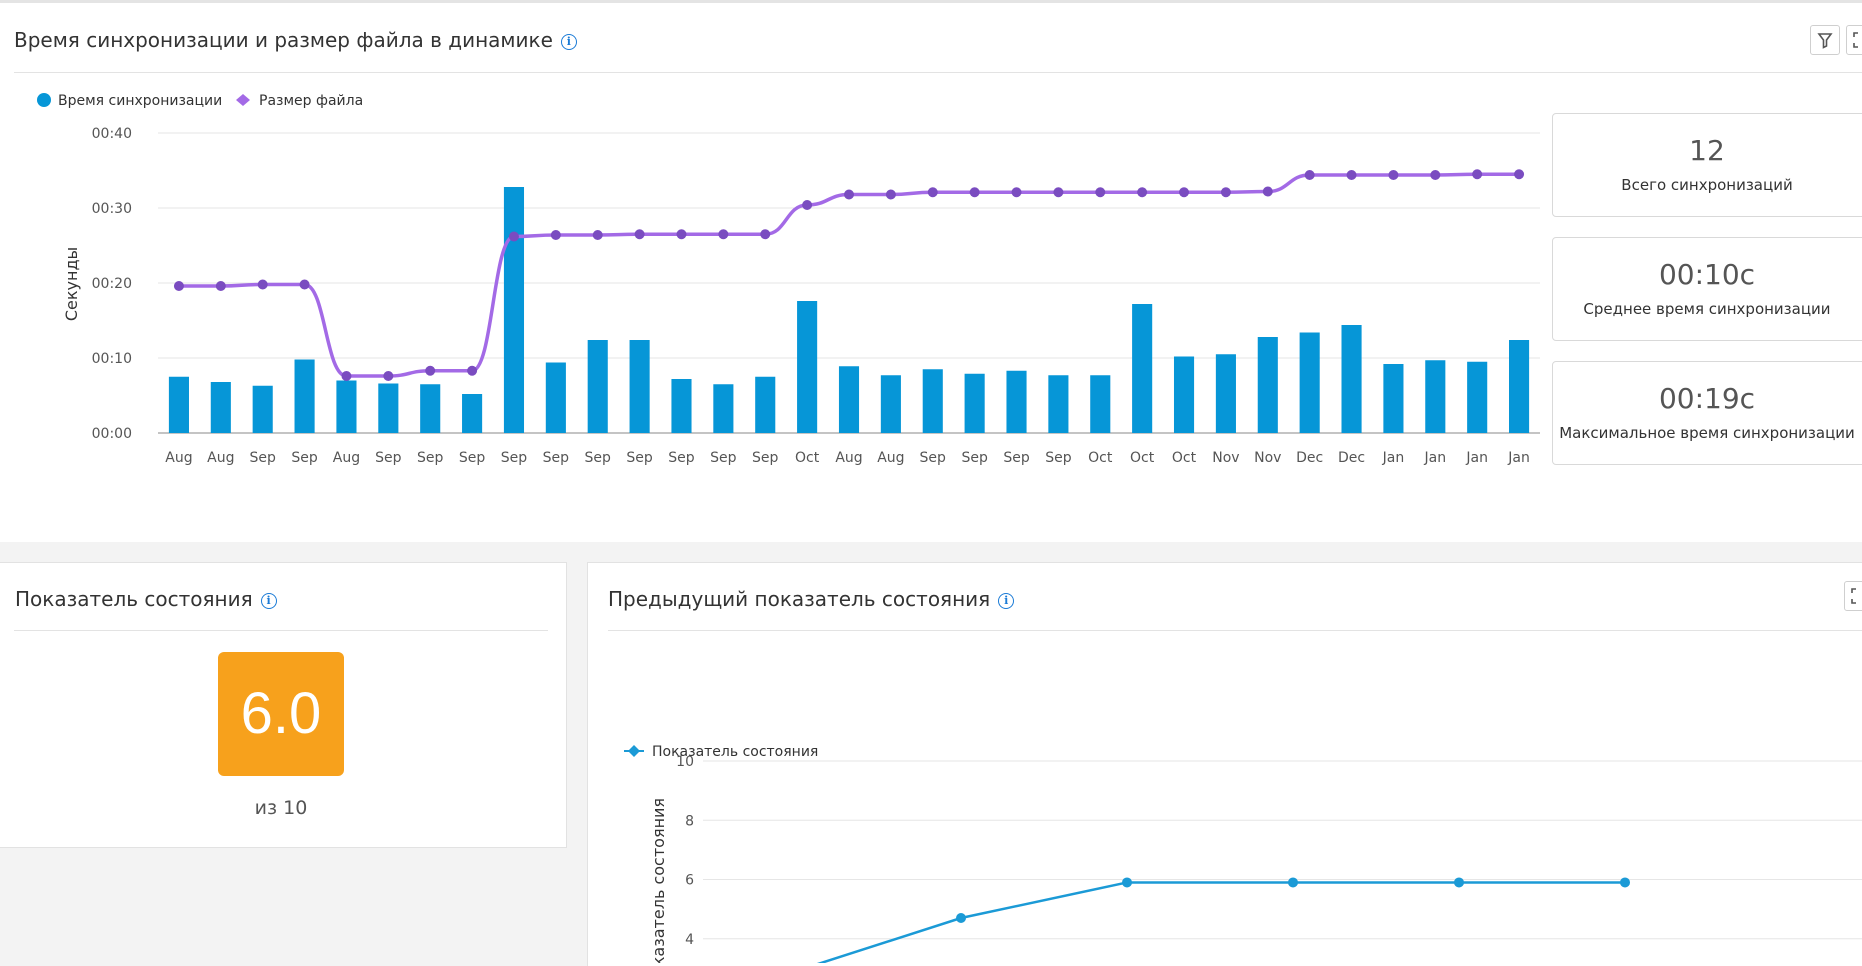 This screenshot has height=966, width=1862. What do you see at coordinates (112, 359) in the screenshot?
I see `y-tick-label: 00:10` at bounding box center [112, 359].